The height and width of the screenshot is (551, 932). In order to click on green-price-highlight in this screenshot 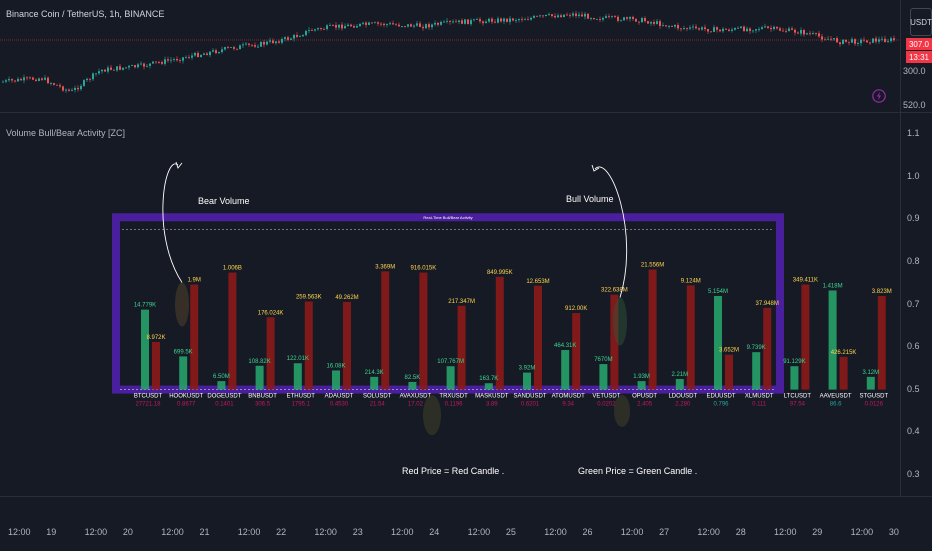, I will do `click(622, 410)`.